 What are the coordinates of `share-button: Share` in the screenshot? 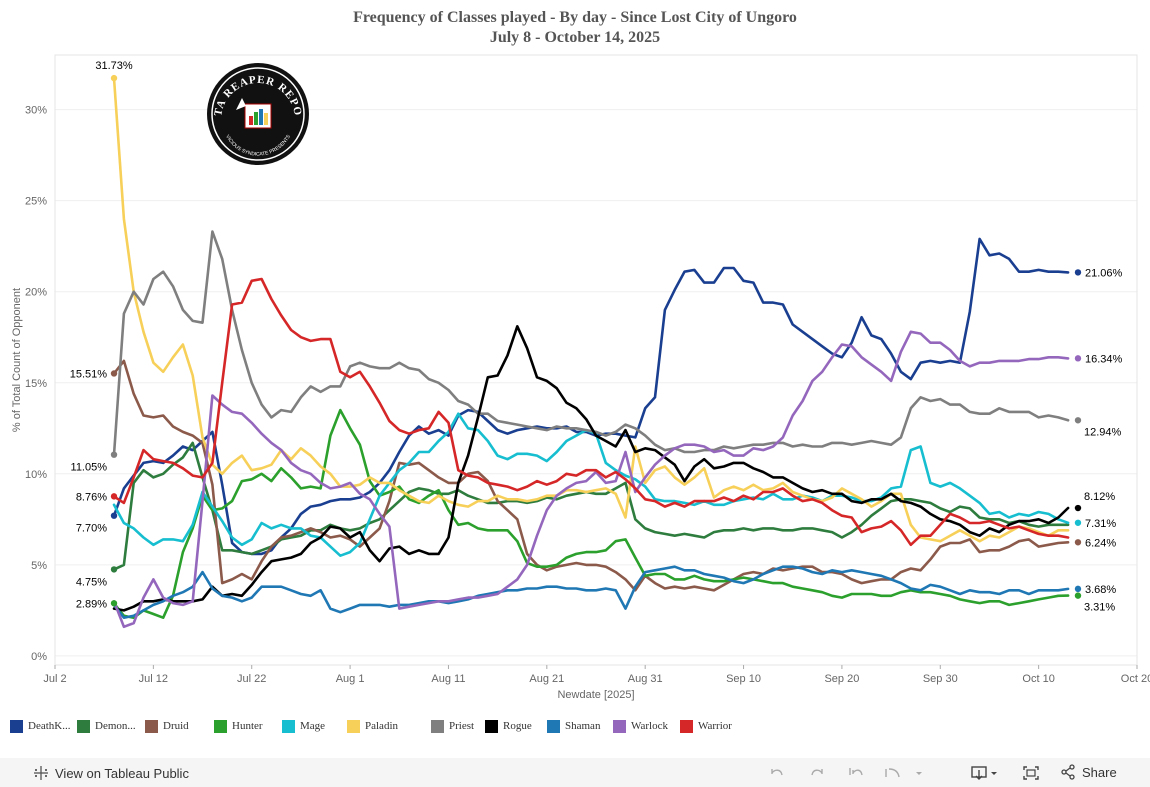 It's located at (1088, 772).